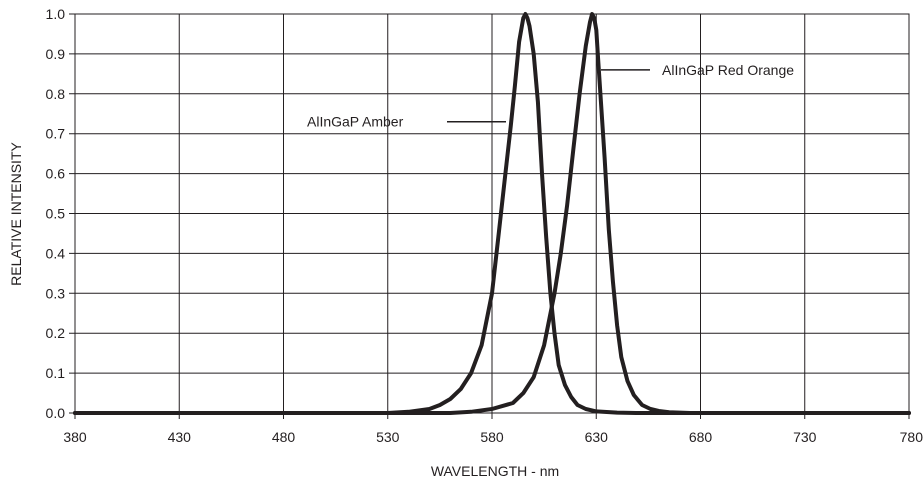 The height and width of the screenshot is (485, 924). I want to click on y-tick-label: 1.0, so click(56, 14).